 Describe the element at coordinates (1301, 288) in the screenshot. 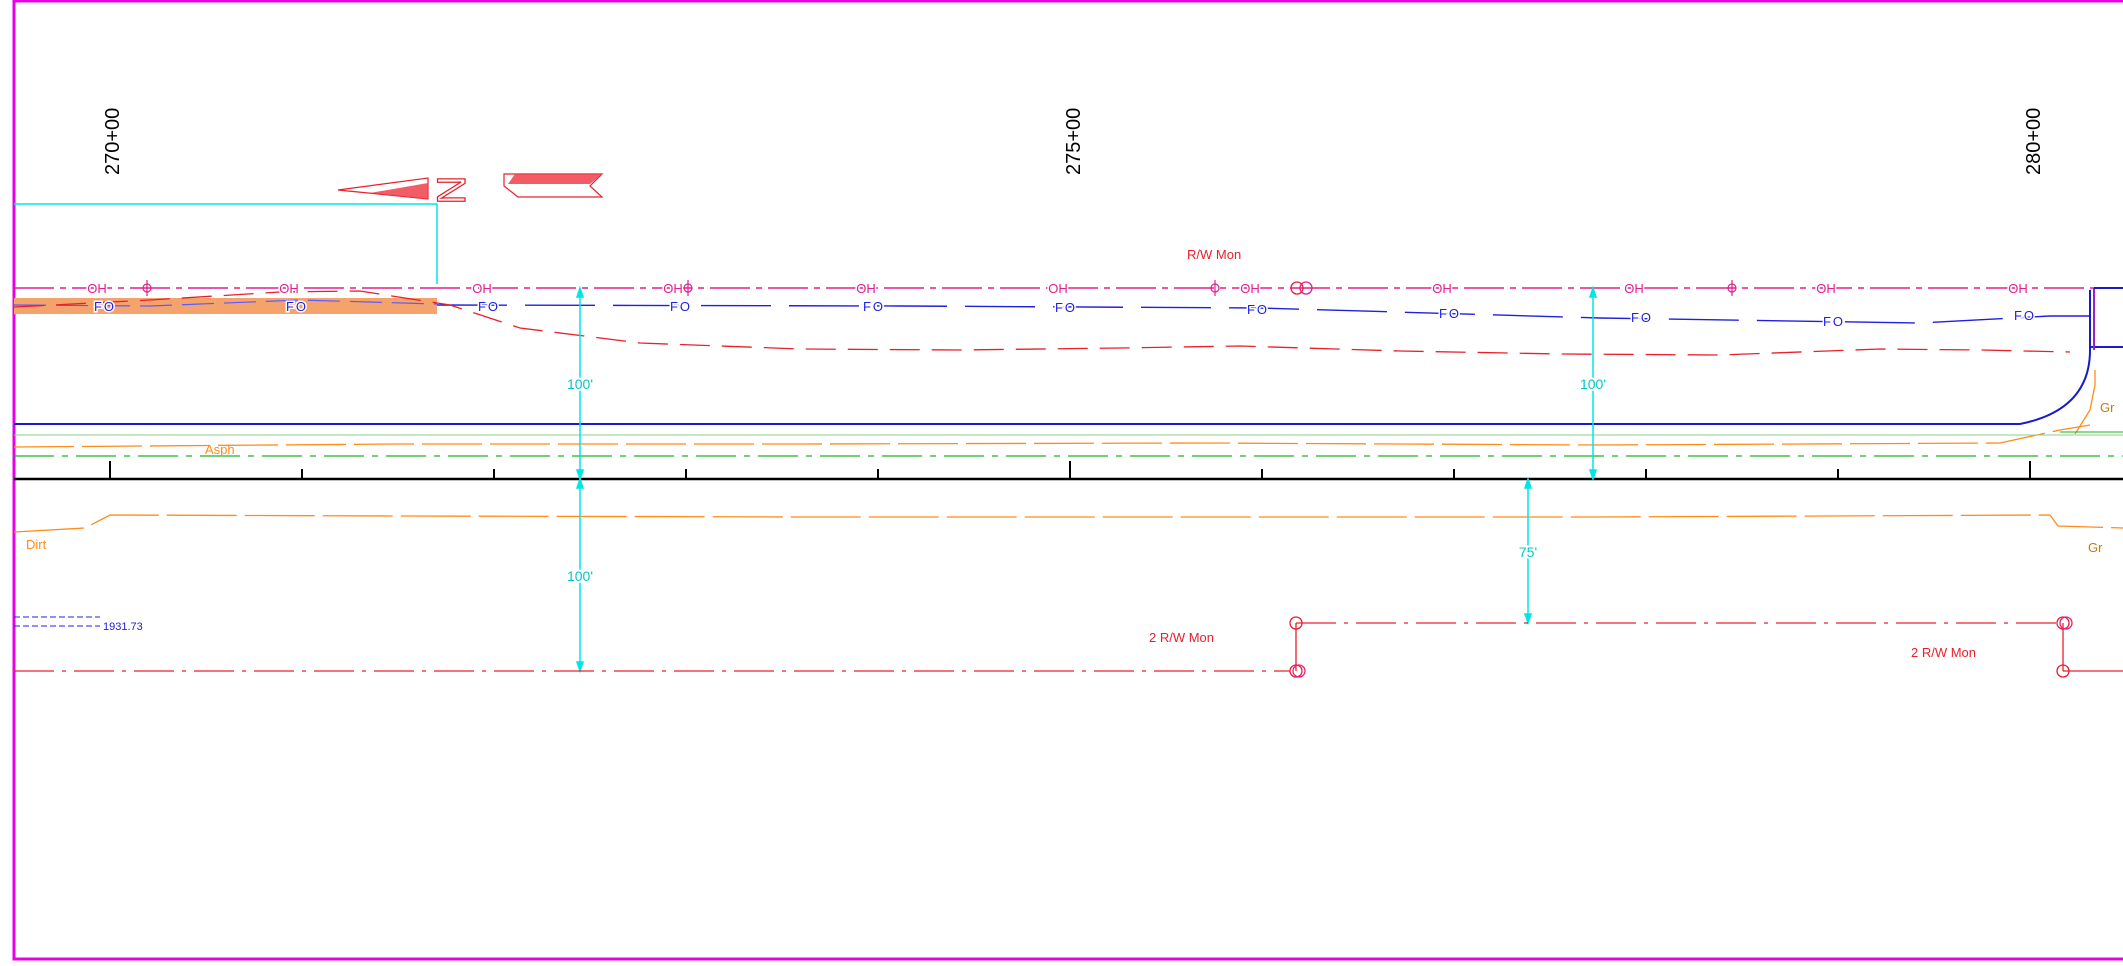

I see `rw-monument-top` at that location.